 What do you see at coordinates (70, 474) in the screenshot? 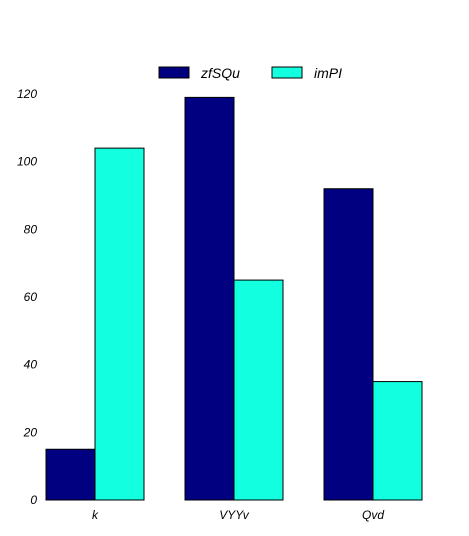
I see `bar-zfSQu-k` at bounding box center [70, 474].